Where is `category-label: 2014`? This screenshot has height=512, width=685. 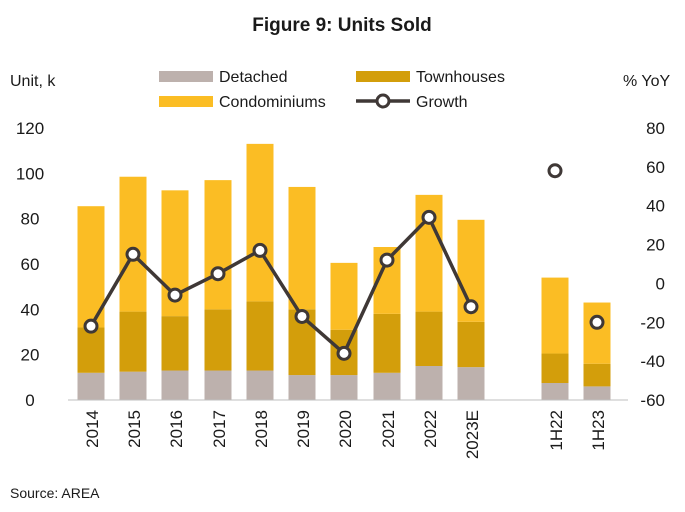 category-label: 2014 is located at coordinates (92, 429).